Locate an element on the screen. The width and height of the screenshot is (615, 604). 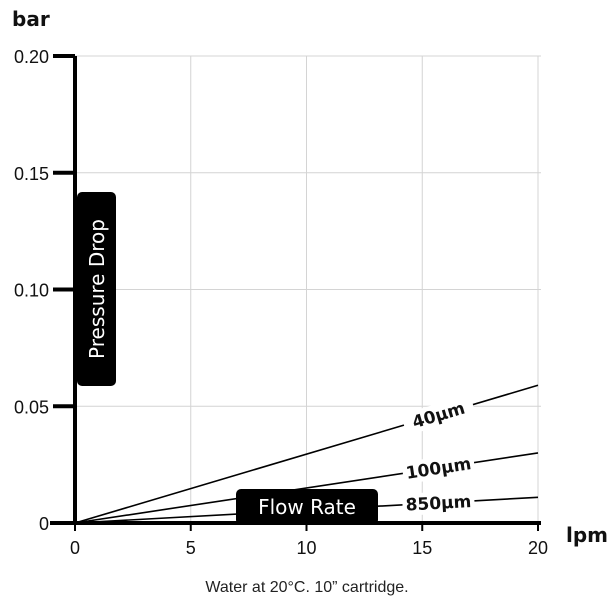
x-tick-label: 20 is located at coordinates (538, 548).